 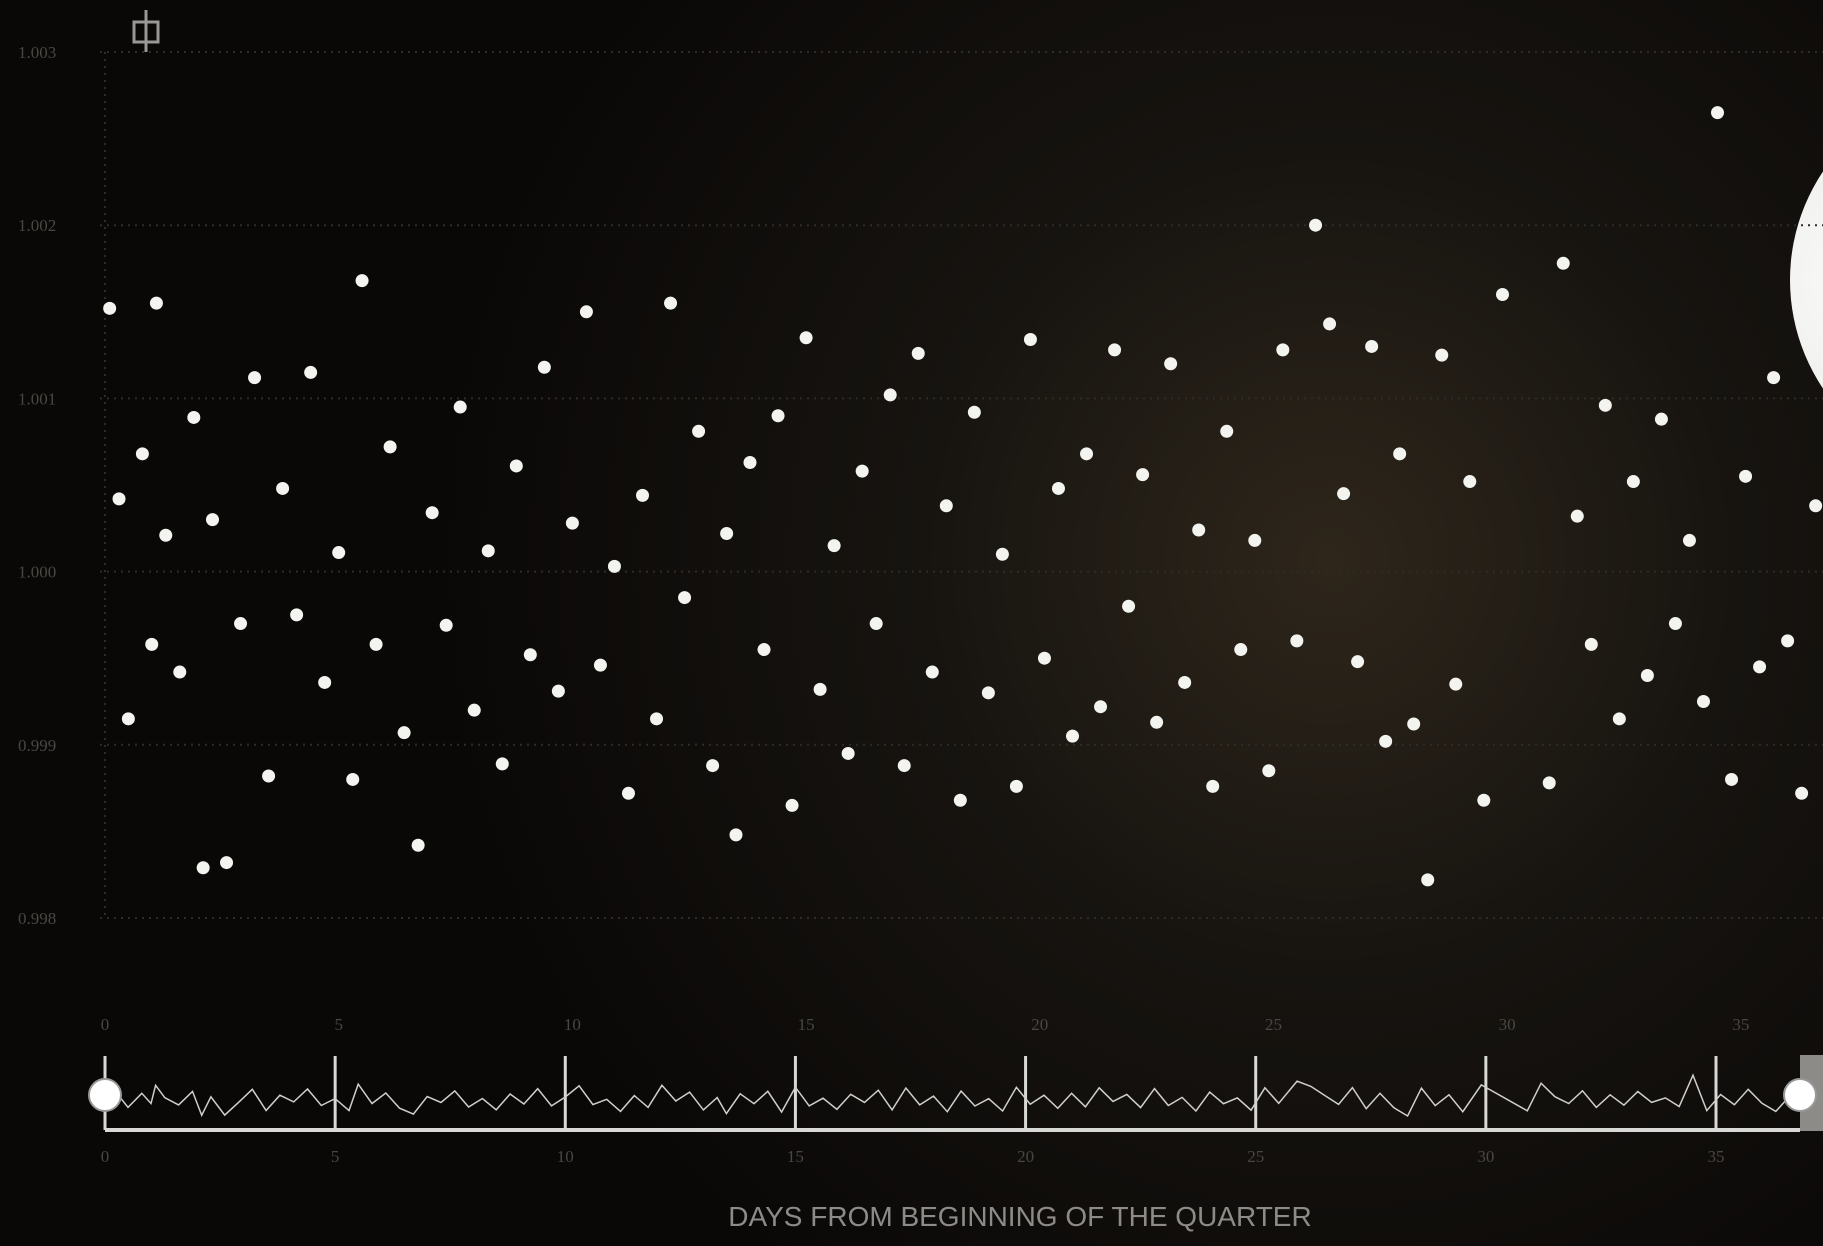 I want to click on app-icon, so click(x=146, y=31).